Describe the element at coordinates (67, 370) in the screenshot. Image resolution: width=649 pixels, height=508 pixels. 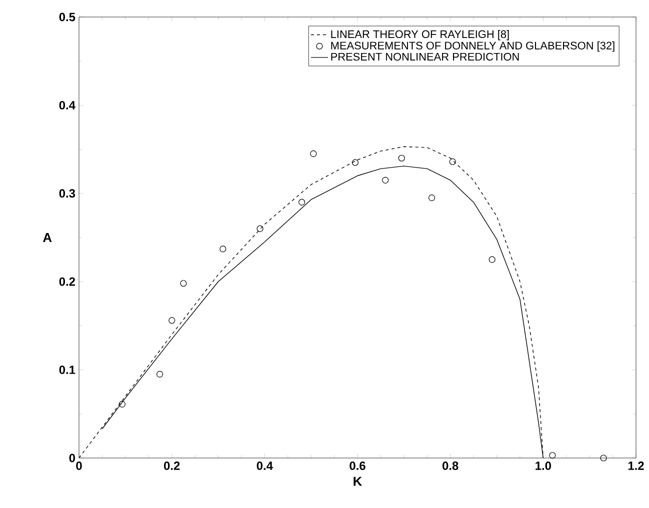
I see `y-tick-label: 0.1` at that location.